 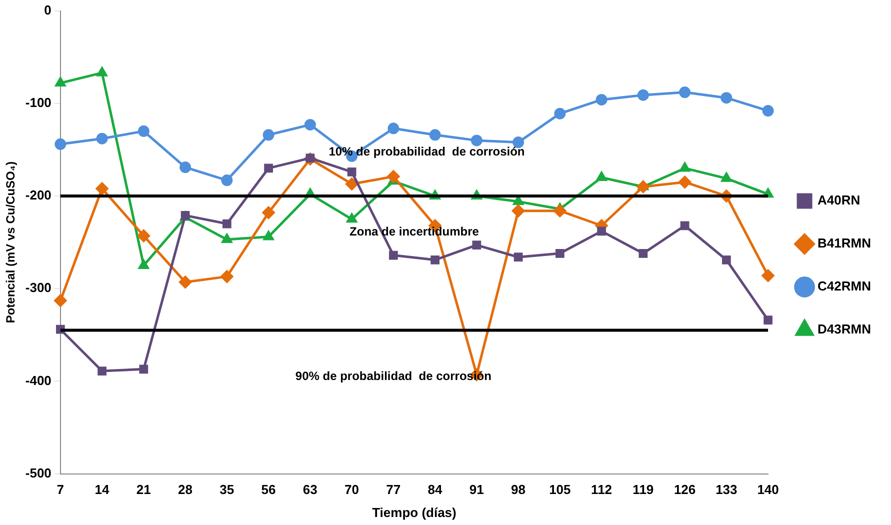 What do you see at coordinates (11, 242) in the screenshot?
I see `y-axis-title: Potencial (mV vs Cu/CuSO₄)` at bounding box center [11, 242].